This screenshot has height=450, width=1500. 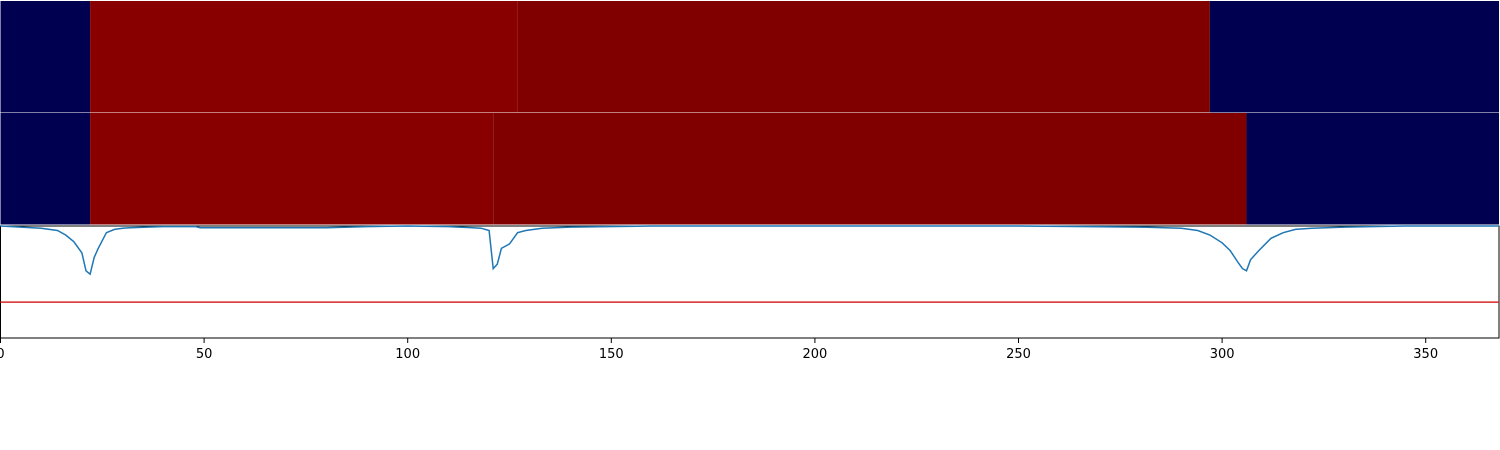 What do you see at coordinates (749, 250) in the screenshot?
I see `signal-line` at bounding box center [749, 250].